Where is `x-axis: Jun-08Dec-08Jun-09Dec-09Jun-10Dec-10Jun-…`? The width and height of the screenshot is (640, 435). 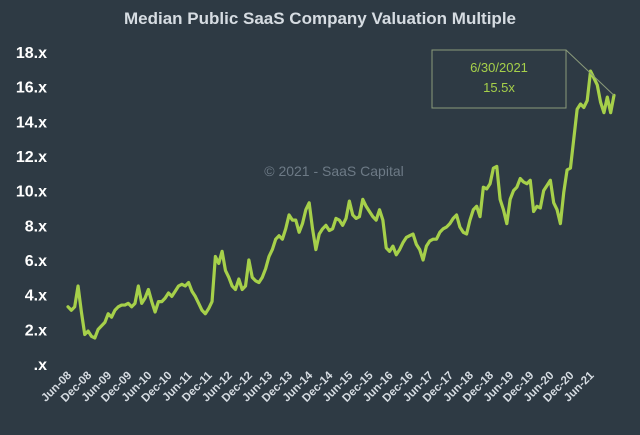
x-axis: Jun-08Dec-08Jun-09Dec-09Jun-10Dec-10Jun-… is located at coordinates (318, 387).